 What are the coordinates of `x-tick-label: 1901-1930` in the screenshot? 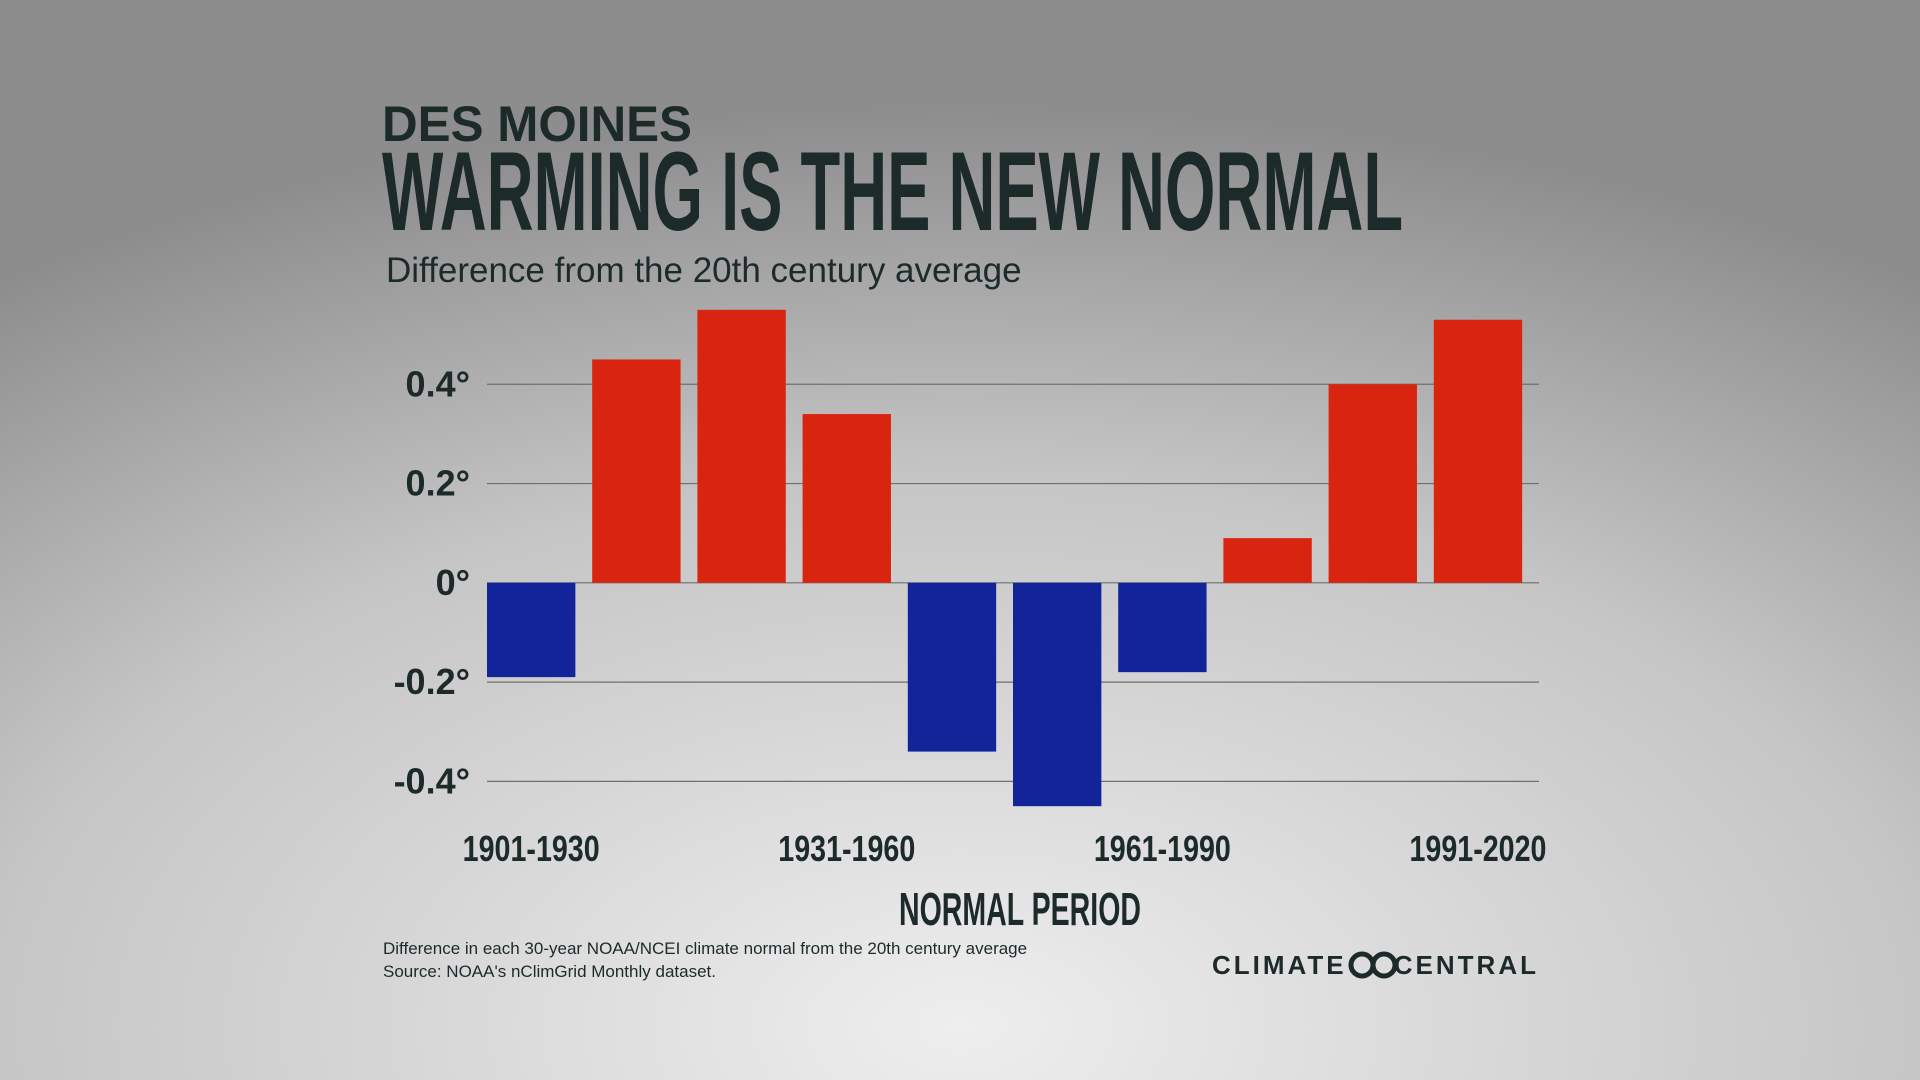 It's located at (531, 848).